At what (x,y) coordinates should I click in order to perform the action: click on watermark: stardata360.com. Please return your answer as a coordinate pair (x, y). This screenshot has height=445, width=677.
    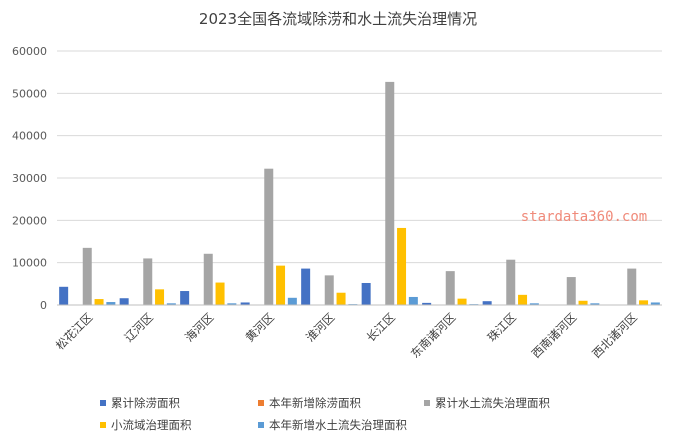
    Looking at the image, I should click on (584, 217).